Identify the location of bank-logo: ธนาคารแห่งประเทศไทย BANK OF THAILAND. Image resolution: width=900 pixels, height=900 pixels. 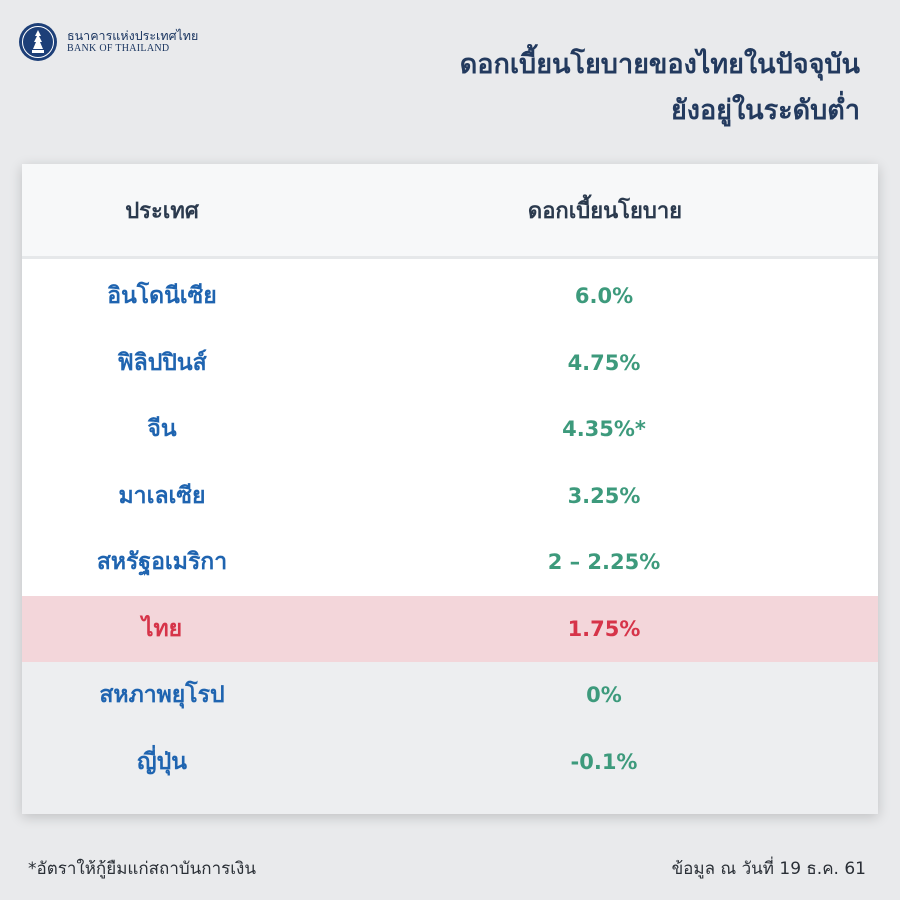
(108, 42).